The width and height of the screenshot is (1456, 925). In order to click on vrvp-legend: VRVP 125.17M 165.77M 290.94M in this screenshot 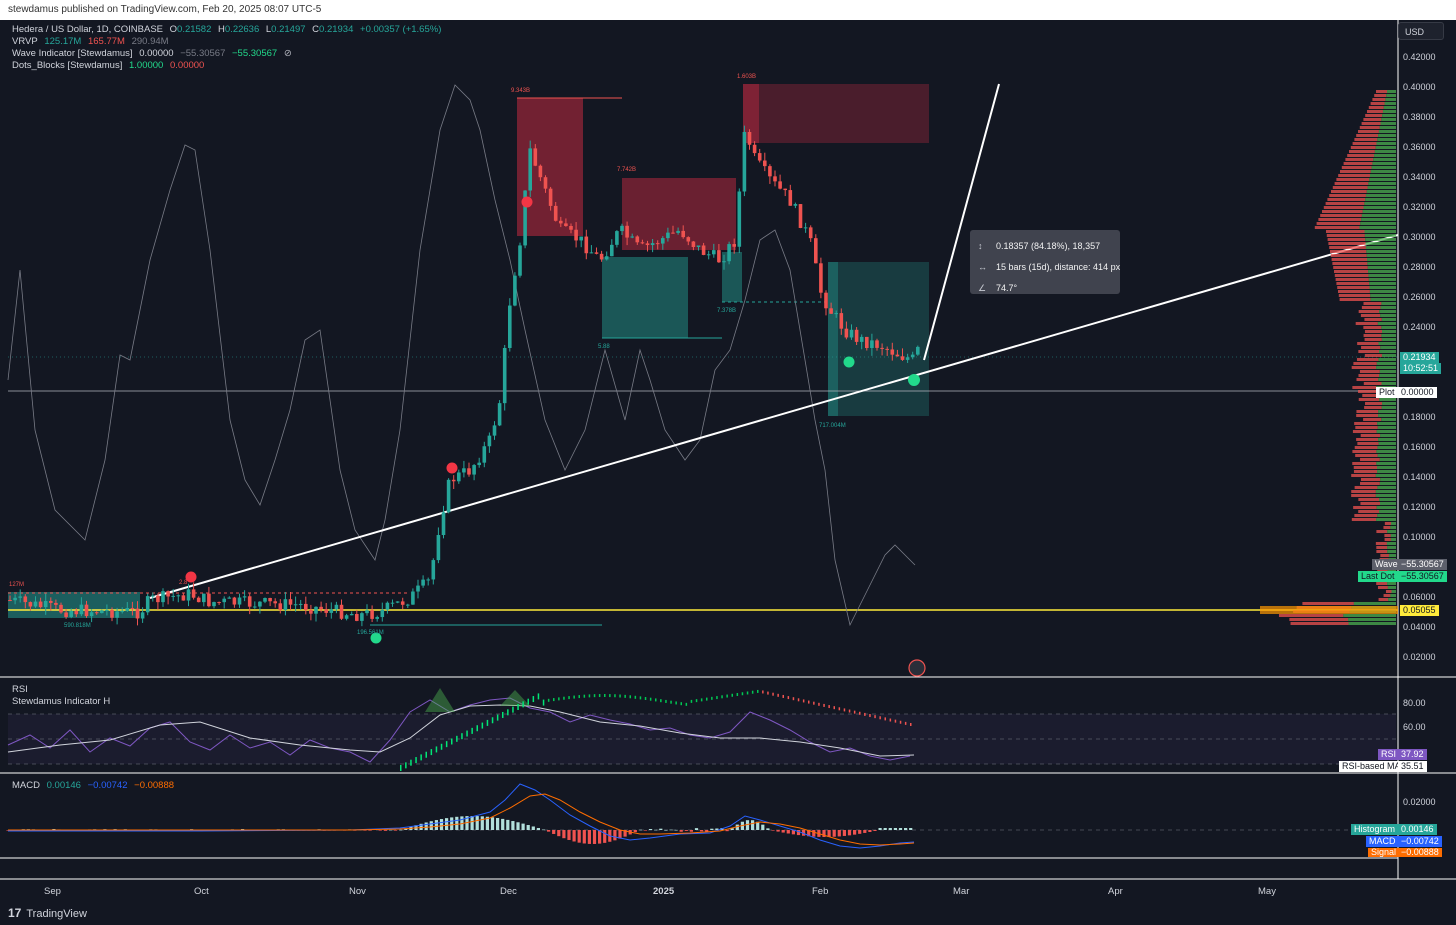, I will do `click(92, 42)`.